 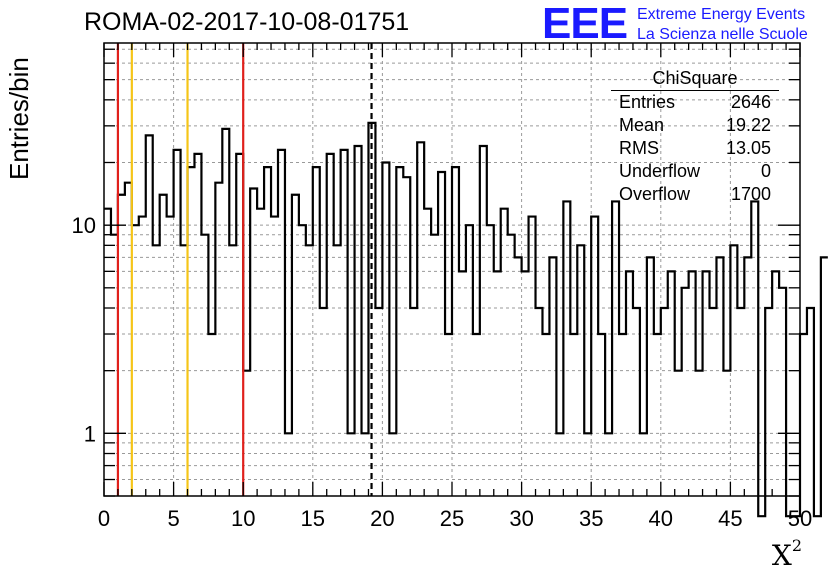 I want to click on x-tick-label: 45, so click(x=730, y=518).